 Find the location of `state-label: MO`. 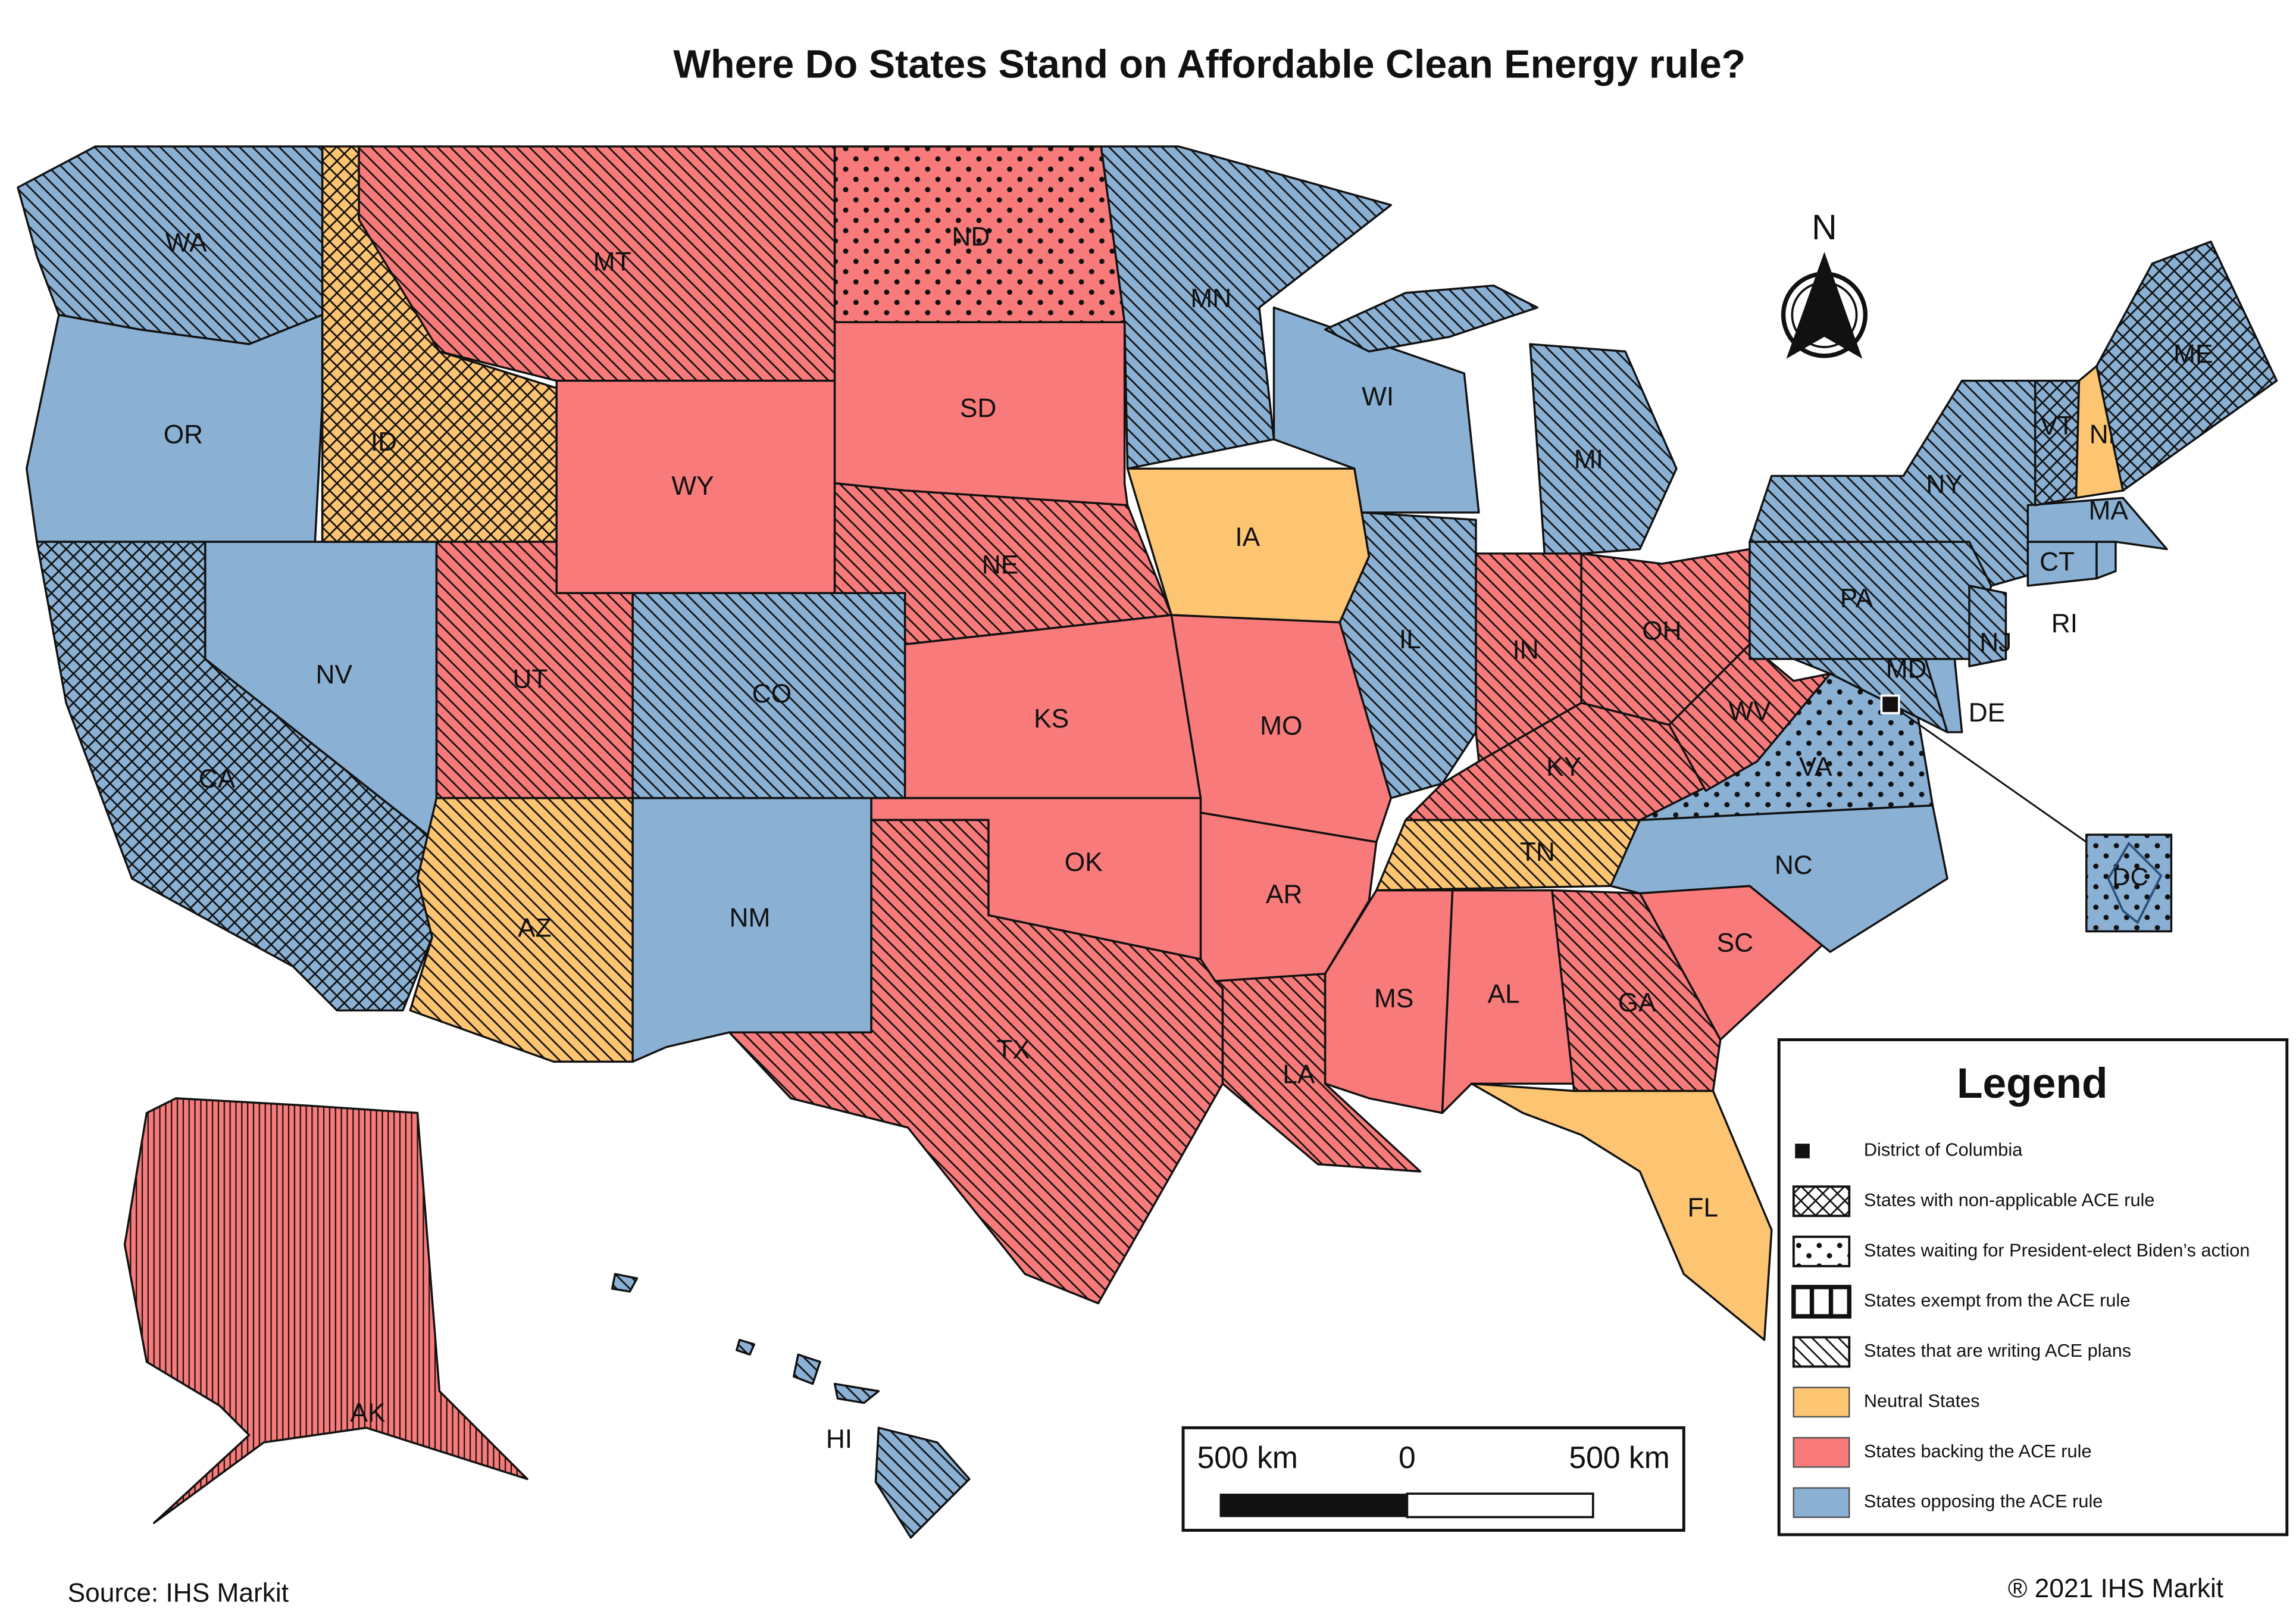

state-label: MO is located at coordinates (1281, 726).